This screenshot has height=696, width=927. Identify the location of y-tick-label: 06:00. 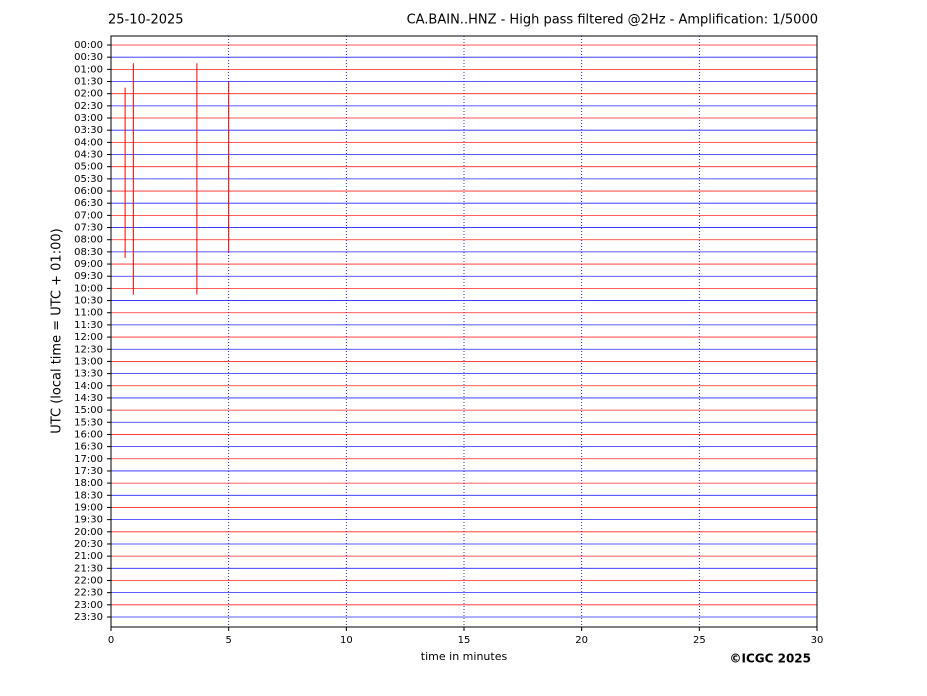
(88, 191).